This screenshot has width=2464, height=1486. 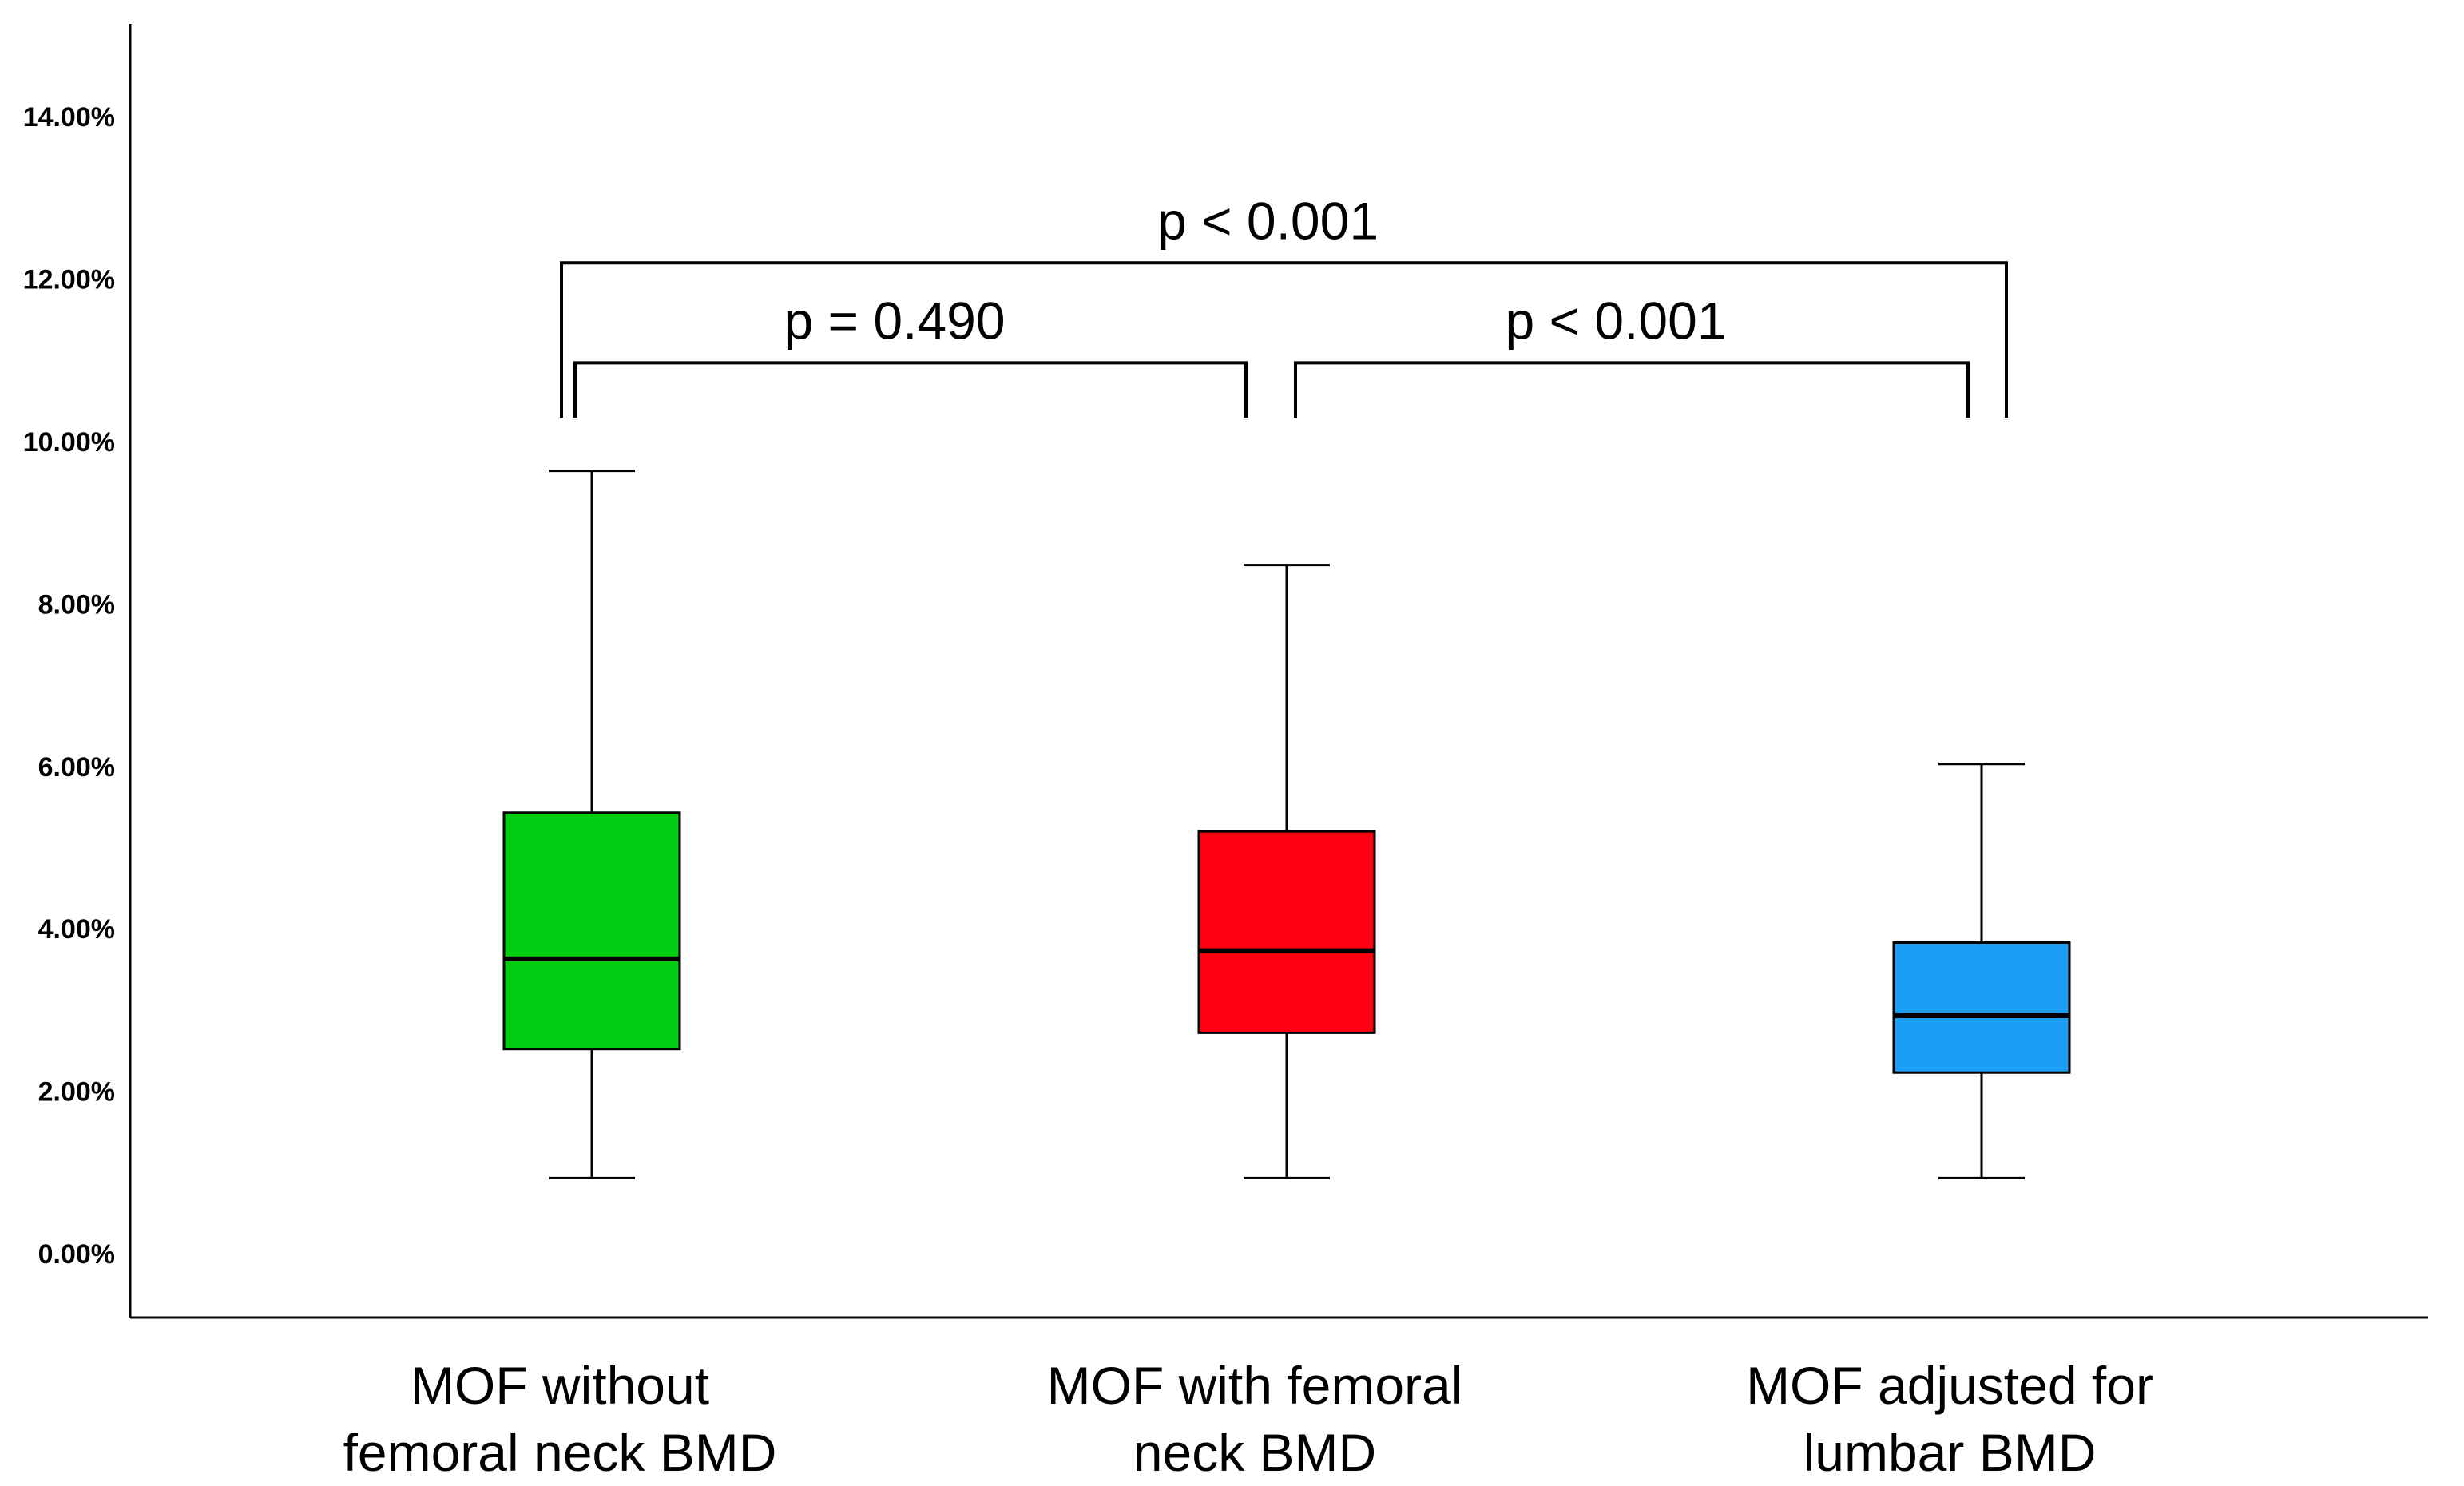 I want to click on category-label-line: neck BMD, so click(x=1254, y=1453).